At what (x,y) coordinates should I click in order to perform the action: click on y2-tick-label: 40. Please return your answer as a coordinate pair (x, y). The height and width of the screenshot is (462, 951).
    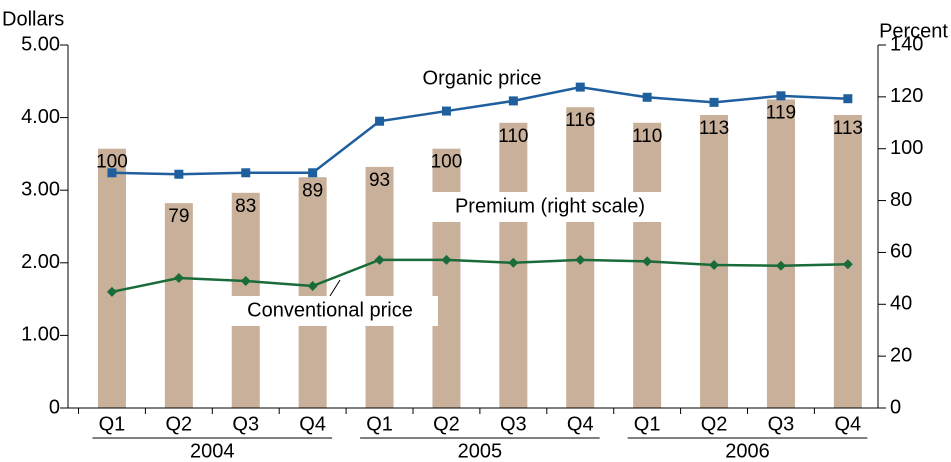
    Looking at the image, I should click on (901, 304).